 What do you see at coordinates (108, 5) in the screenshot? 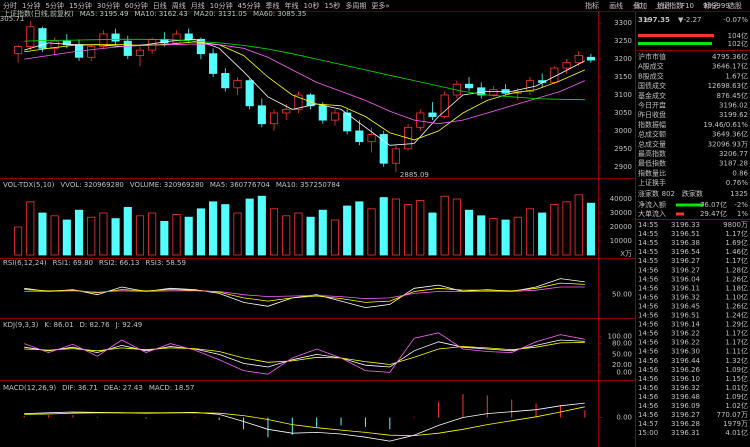
I see `period-tab: 30分钟` at bounding box center [108, 5].